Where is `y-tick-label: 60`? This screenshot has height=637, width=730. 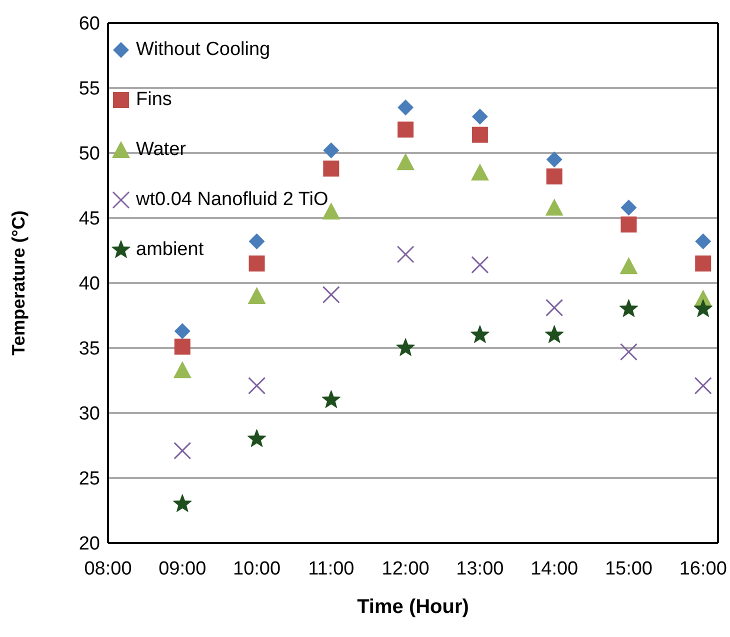 y-tick-label: 60 is located at coordinates (89, 24).